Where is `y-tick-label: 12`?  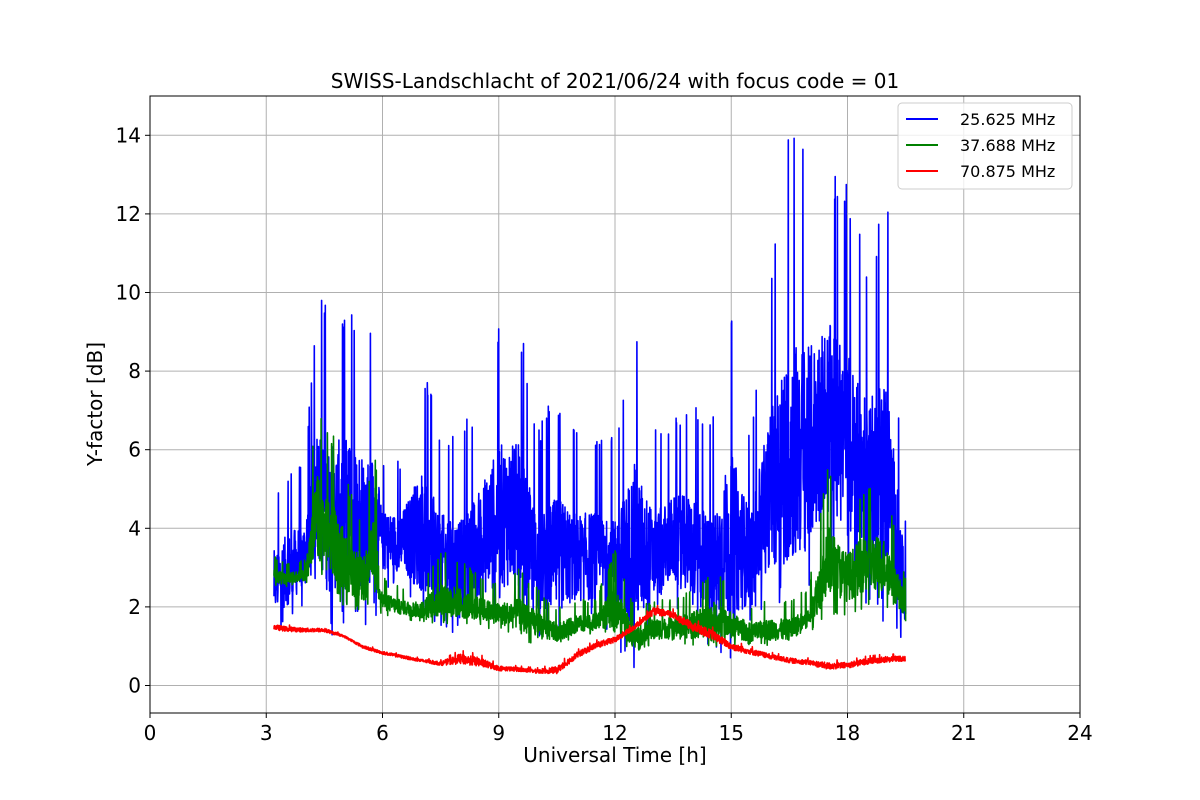 y-tick-label: 12 is located at coordinates (128, 214).